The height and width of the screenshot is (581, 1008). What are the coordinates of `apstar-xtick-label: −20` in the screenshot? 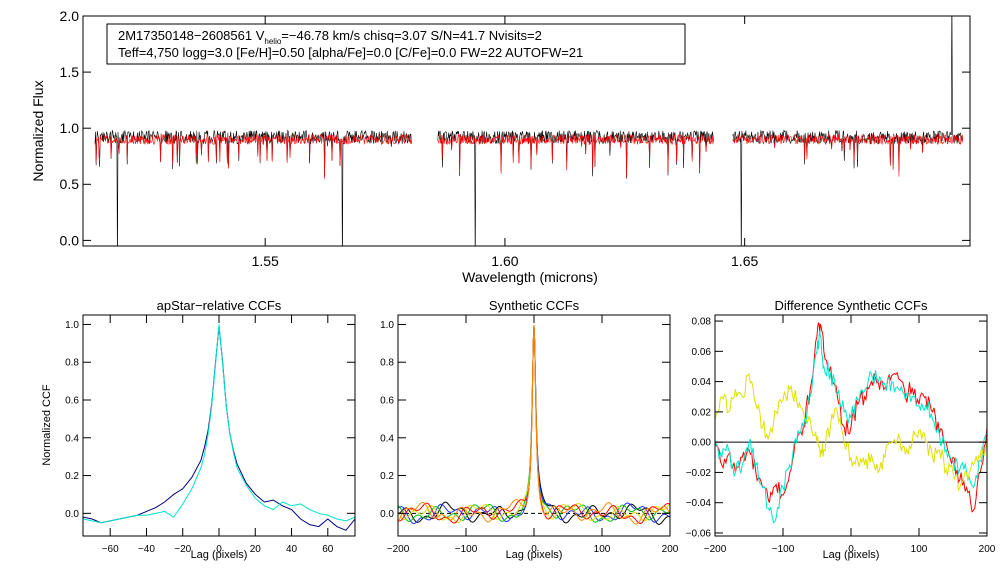 It's located at (182, 549).